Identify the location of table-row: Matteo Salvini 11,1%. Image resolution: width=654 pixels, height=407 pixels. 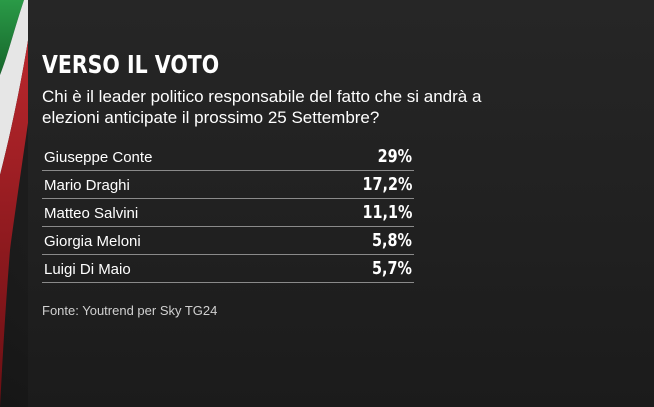
(228, 213).